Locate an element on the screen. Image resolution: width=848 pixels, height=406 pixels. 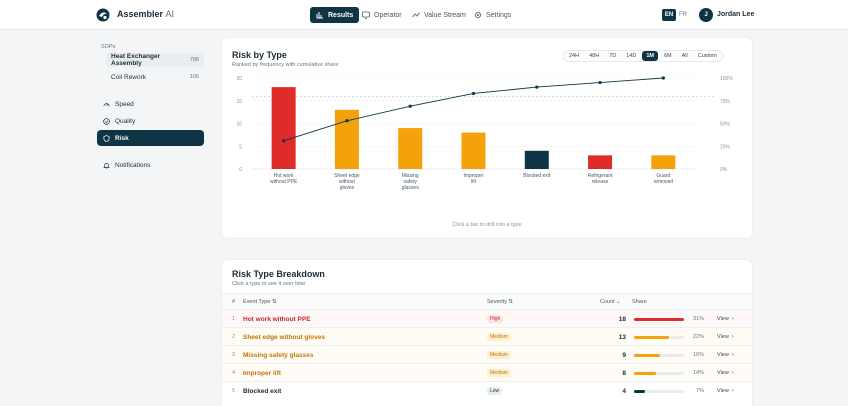
event-type-link: Improper lift is located at coordinates (262, 373).